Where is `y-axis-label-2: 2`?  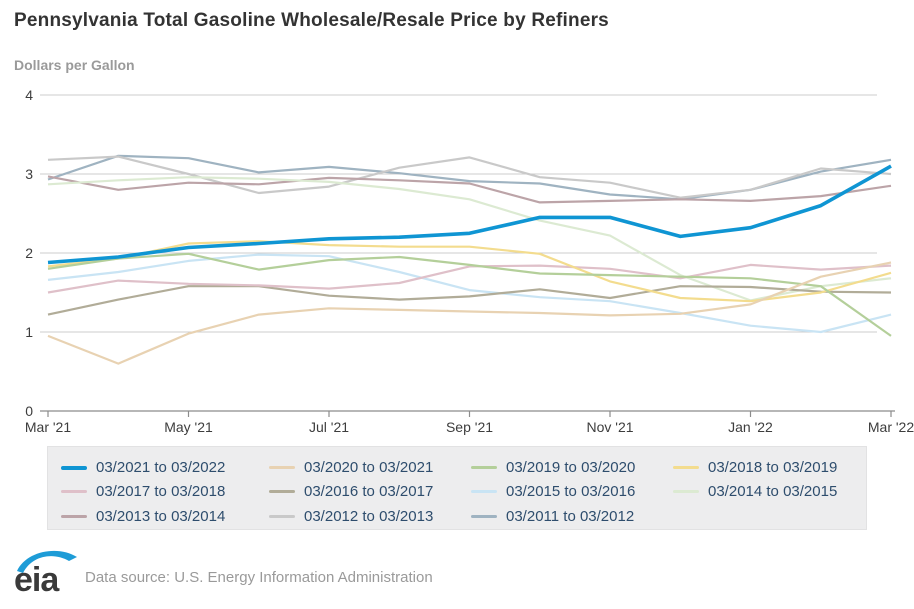
y-axis-label-2: 2 is located at coordinates (29, 253).